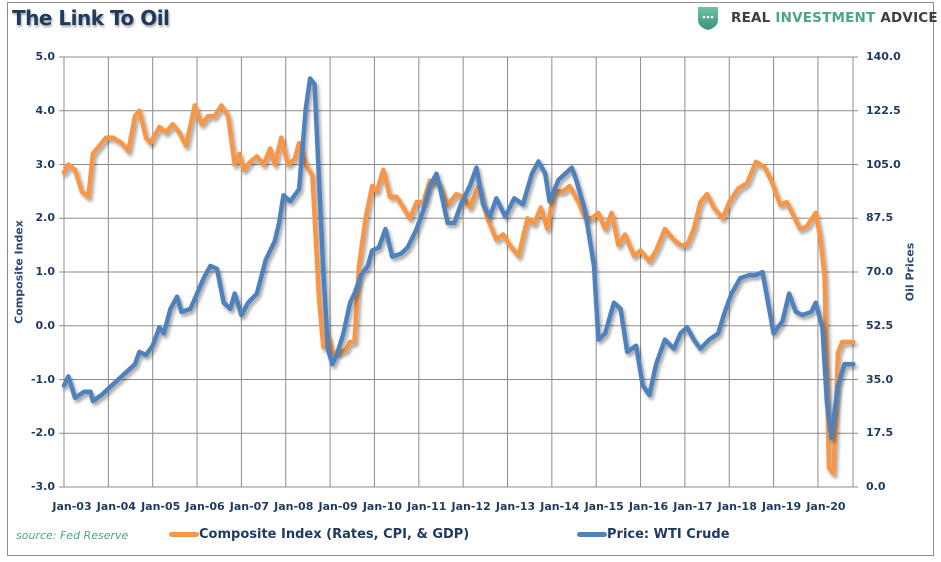  Describe the element at coordinates (648, 506) in the screenshot. I see `x-tick-label: Jan-16` at that location.